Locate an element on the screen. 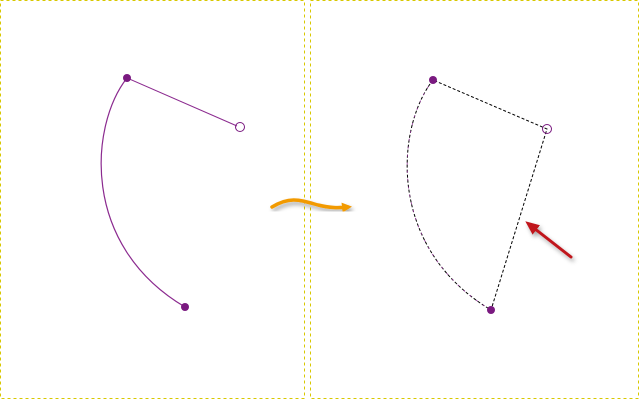 The width and height of the screenshot is (640, 402). open-path is located at coordinates (172, 192).